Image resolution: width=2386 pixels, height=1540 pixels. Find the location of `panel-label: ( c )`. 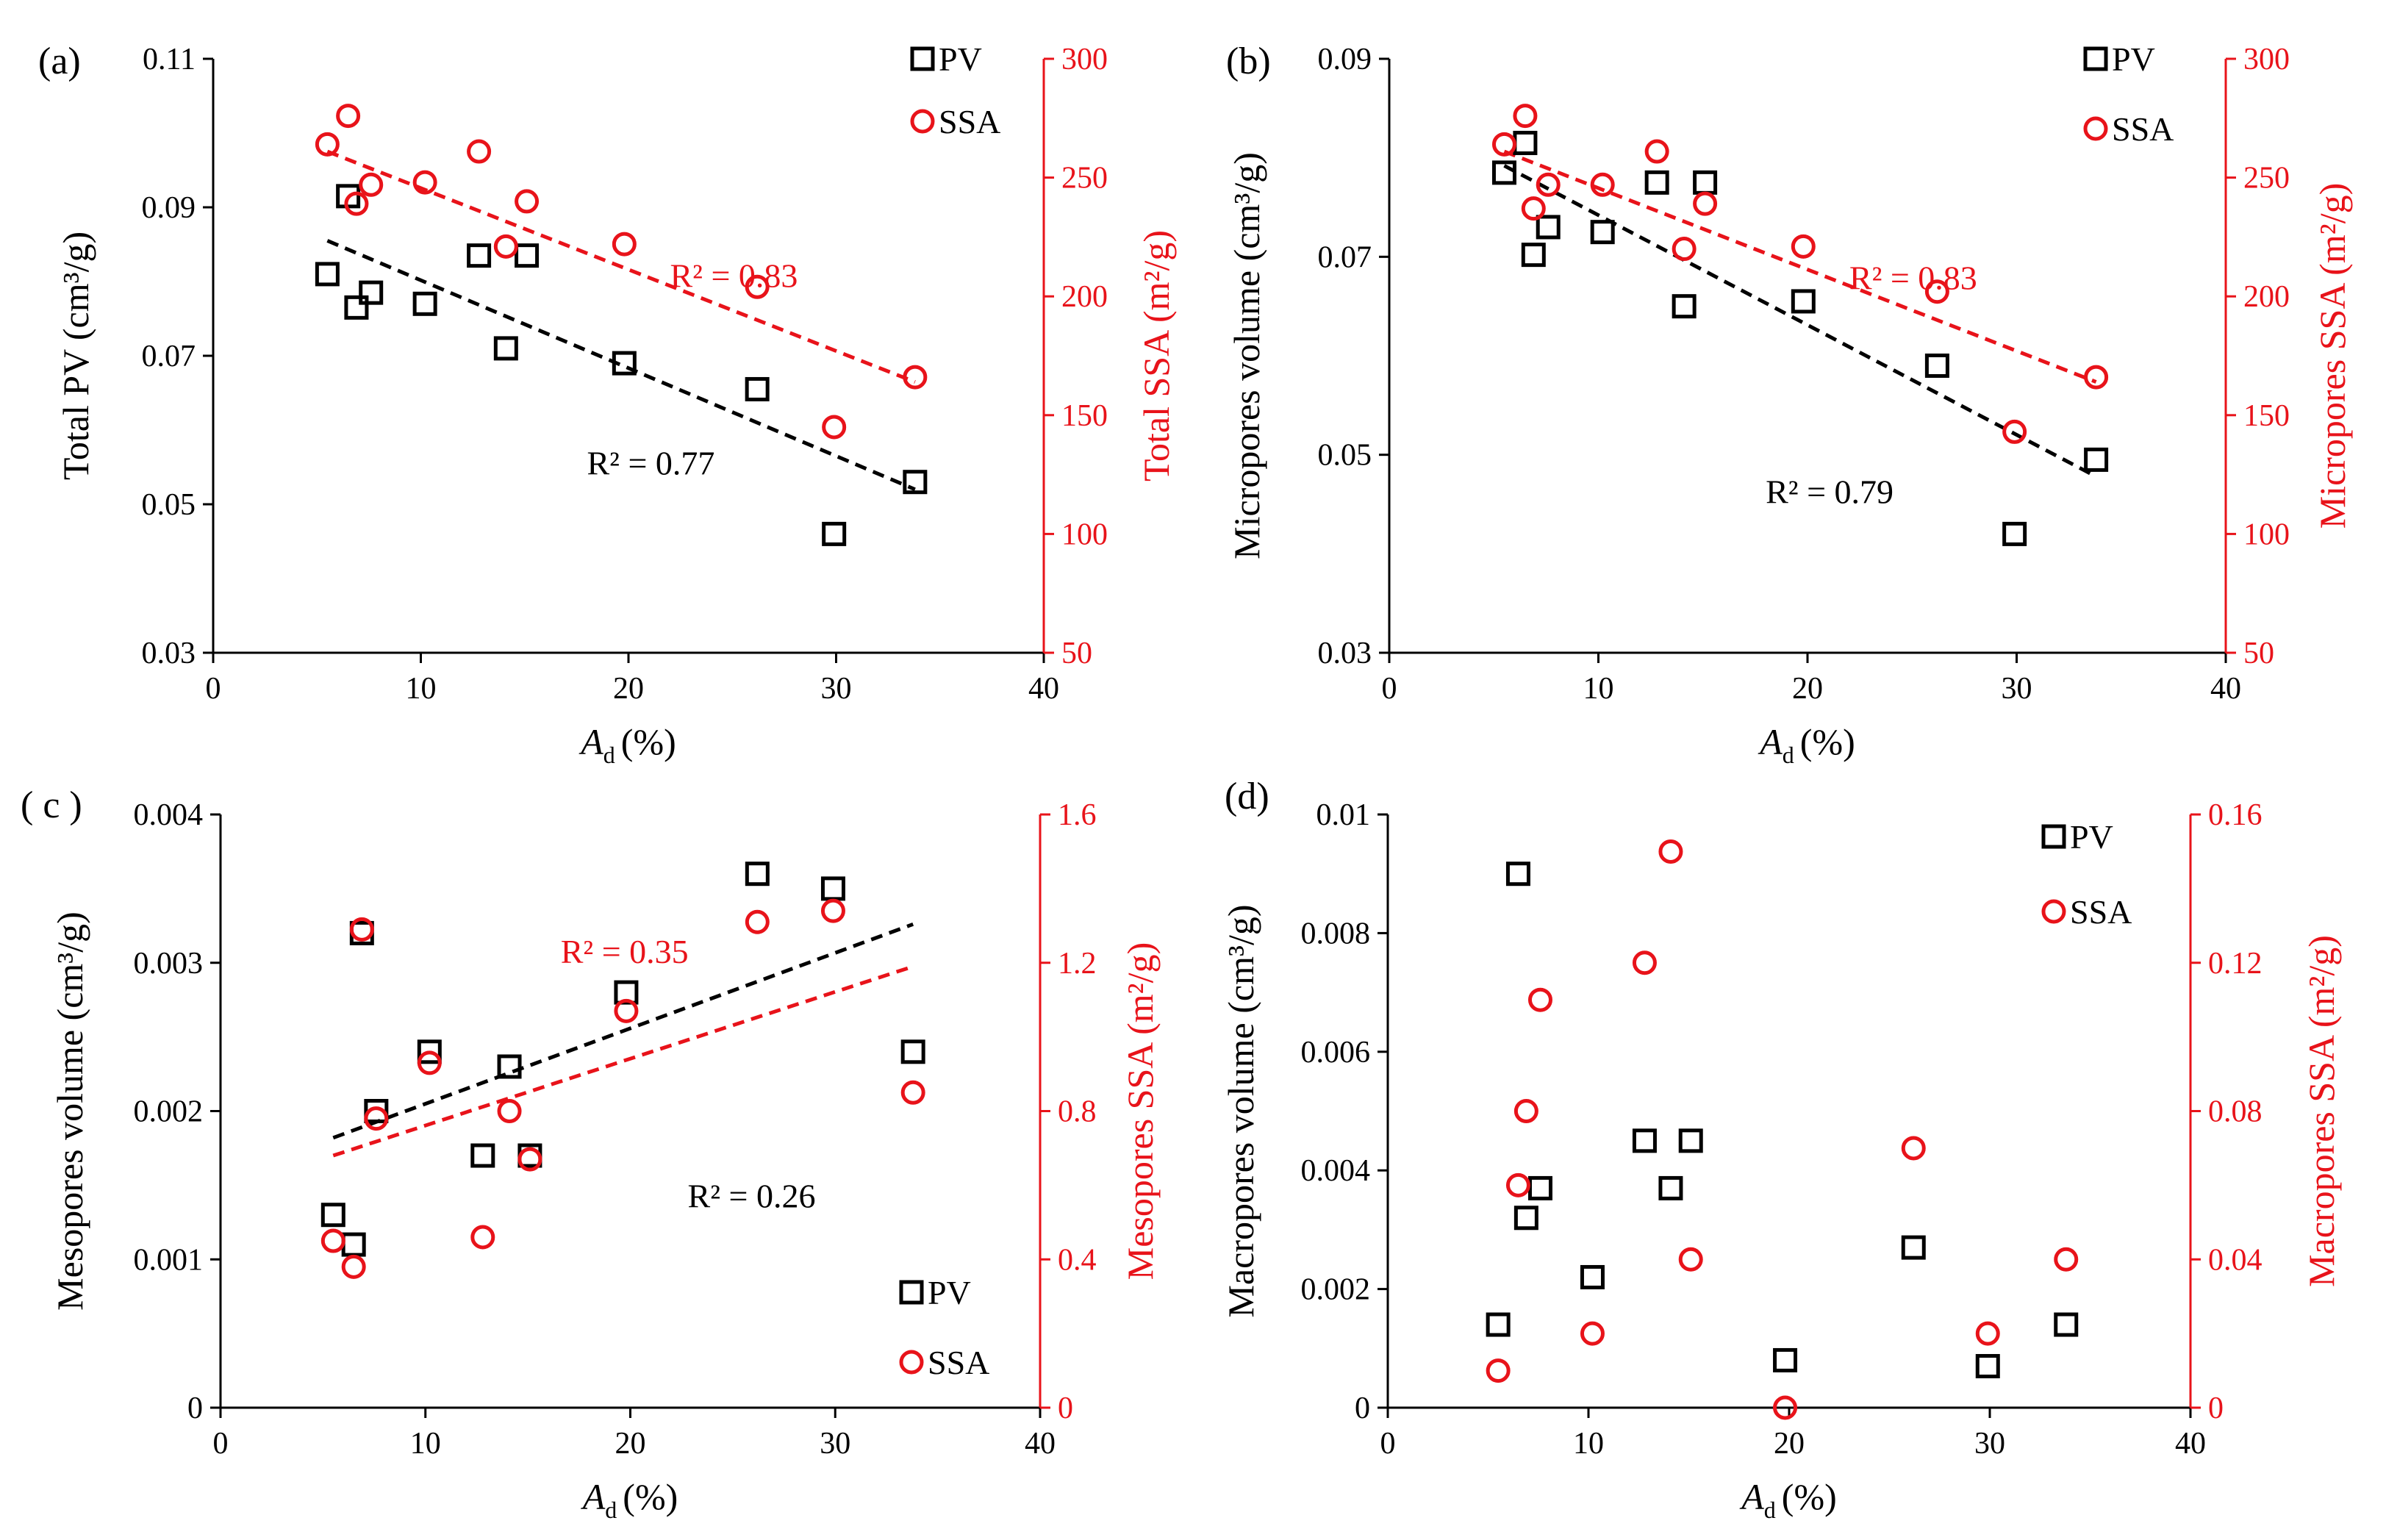

panel-label: ( c ) is located at coordinates (51, 805).